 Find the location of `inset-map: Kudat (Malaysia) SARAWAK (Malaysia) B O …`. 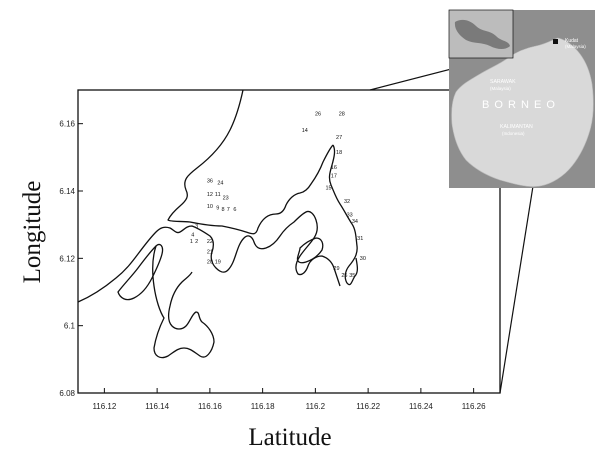

inset-map: Kudat (Malaysia) SARAWAK (Malaysia) B O … is located at coordinates (521, 98).